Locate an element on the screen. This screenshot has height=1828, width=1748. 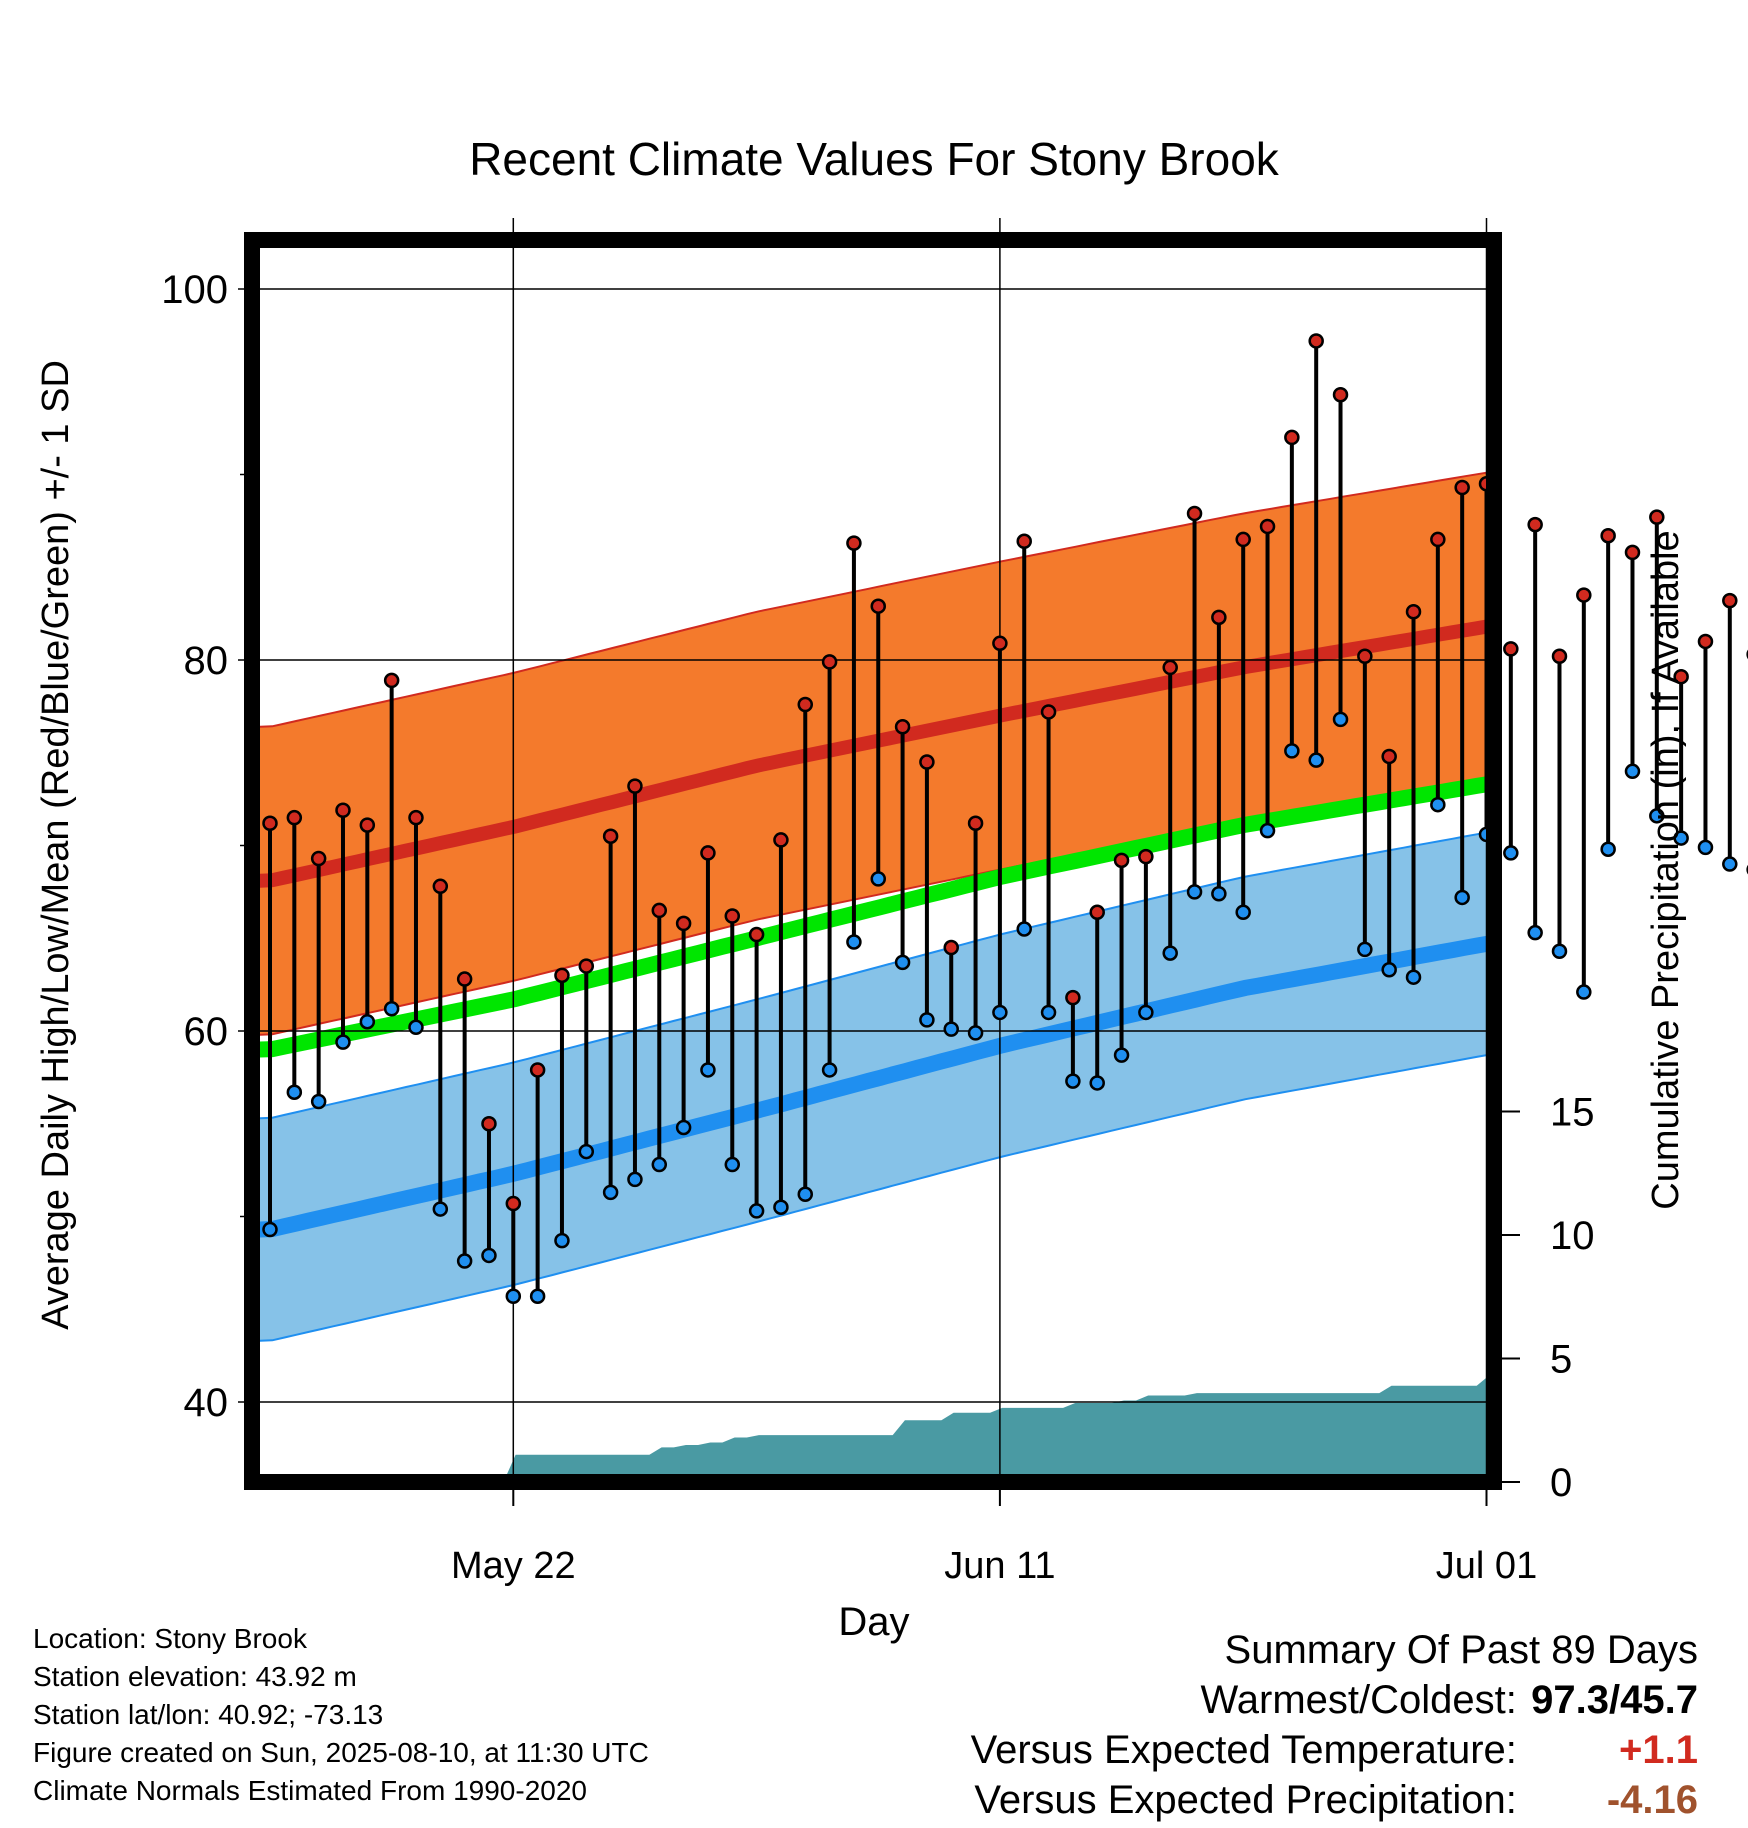
x-tick-label: May 22 is located at coordinates (513, 1566).